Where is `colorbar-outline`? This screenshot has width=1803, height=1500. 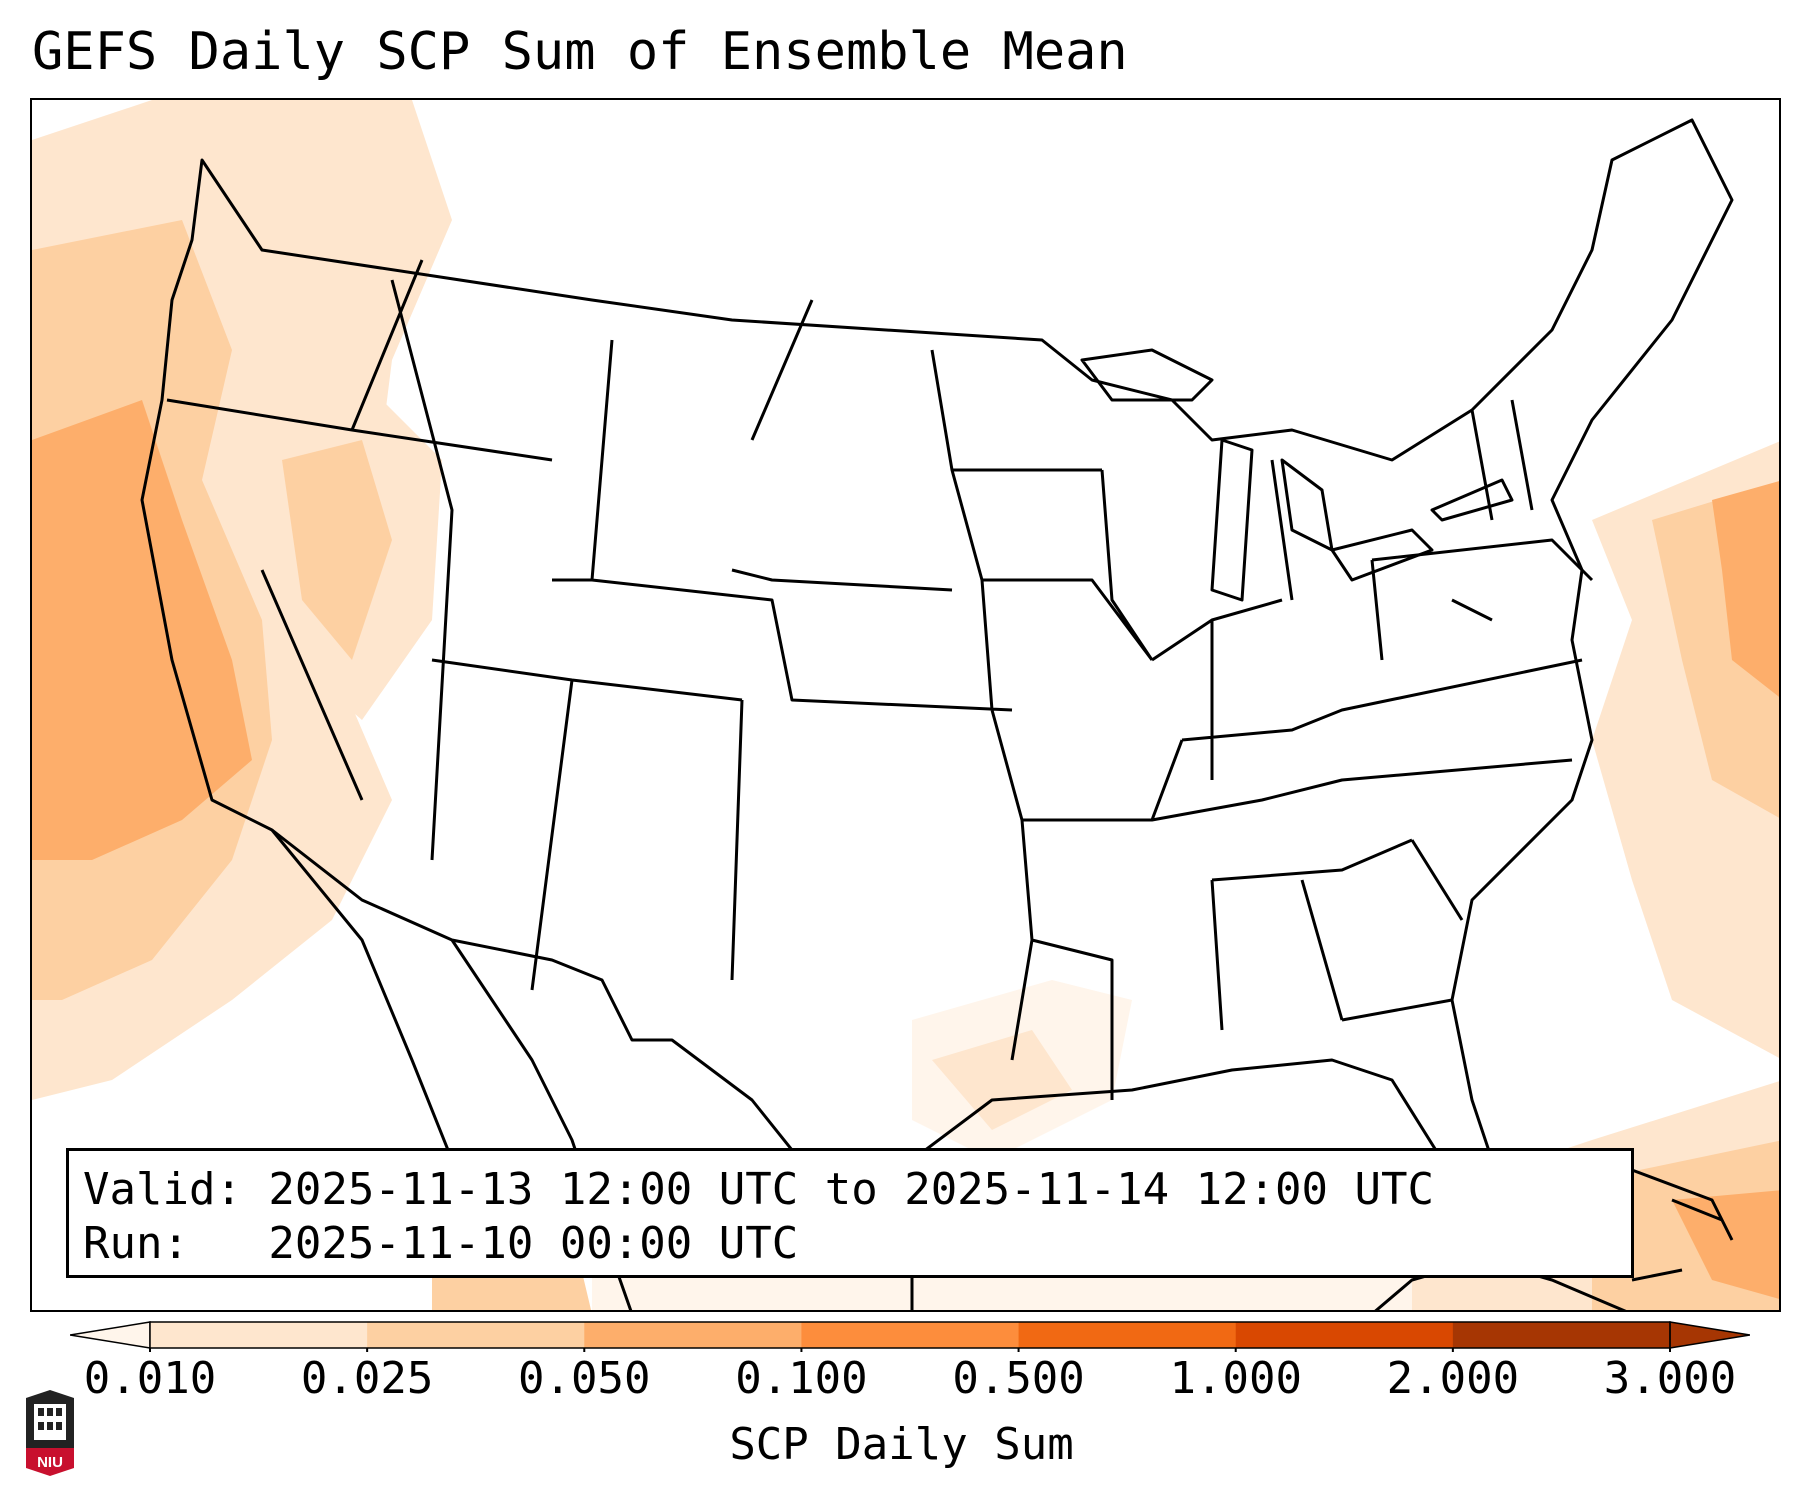
colorbar-outline is located at coordinates (910, 1335).